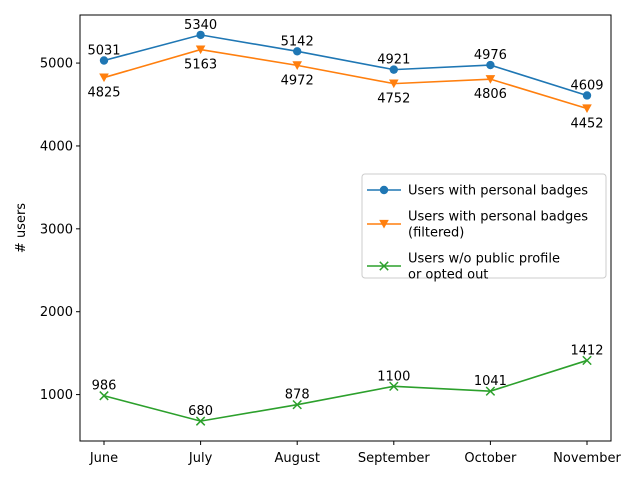 Image resolution: width=640 pixels, height=480 pixels. Describe the element at coordinates (200, 65) in the screenshot. I see `data-label: 5163` at that location.